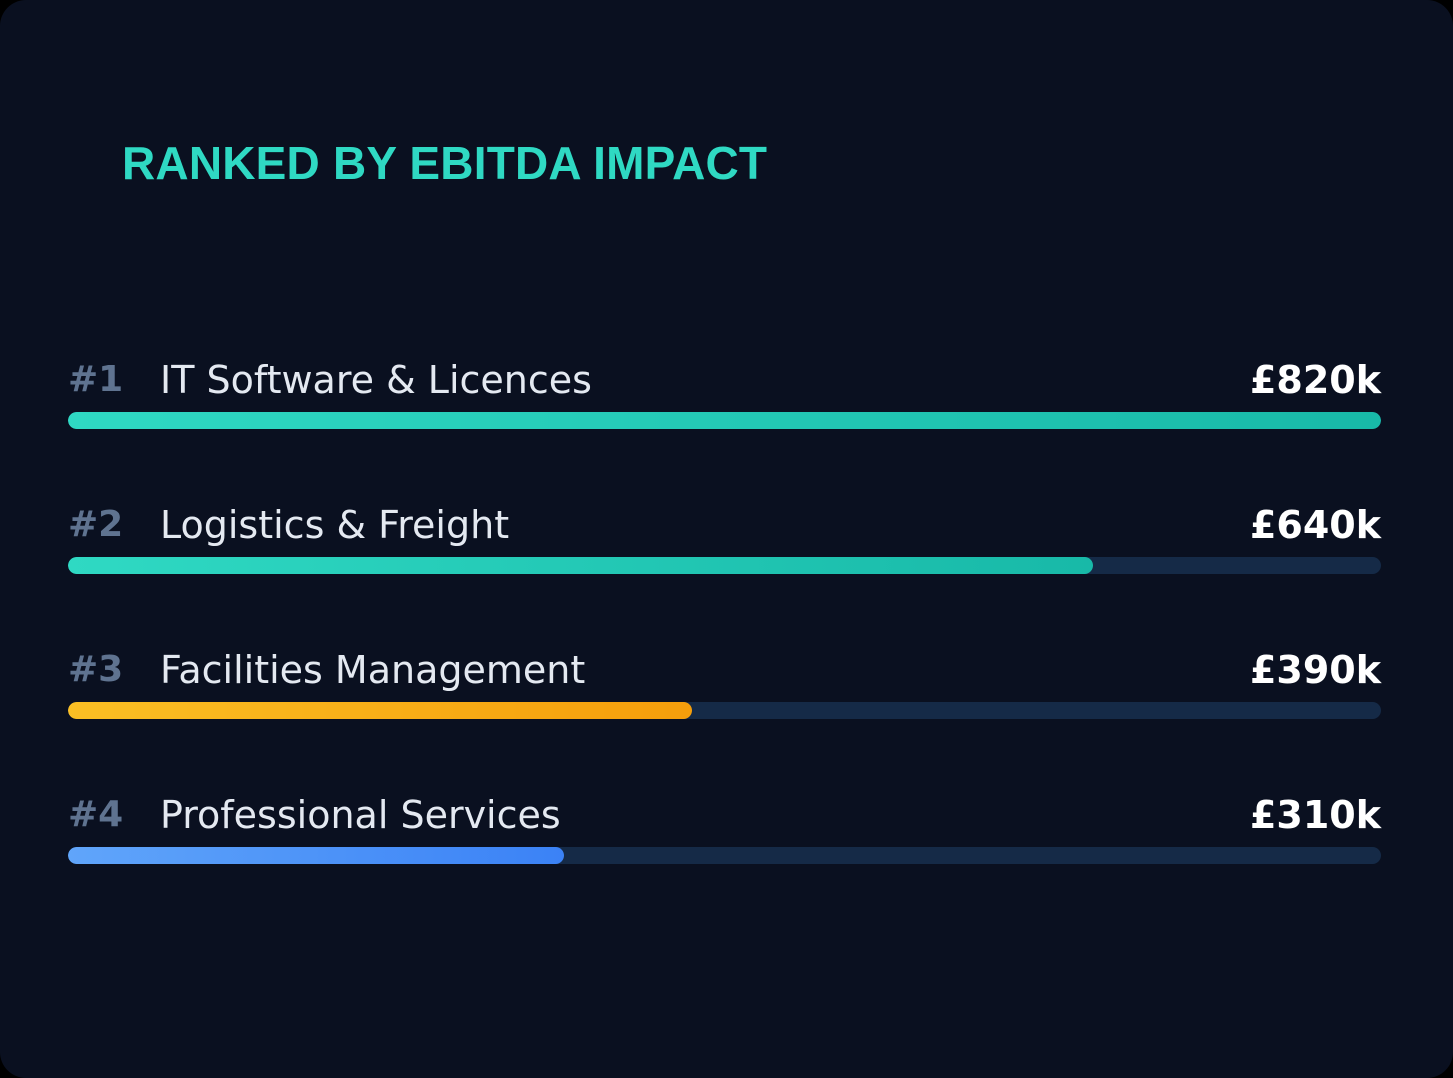  Describe the element at coordinates (724, 831) in the screenshot. I see `ranking-row: #4 Professional Services £310k` at that location.